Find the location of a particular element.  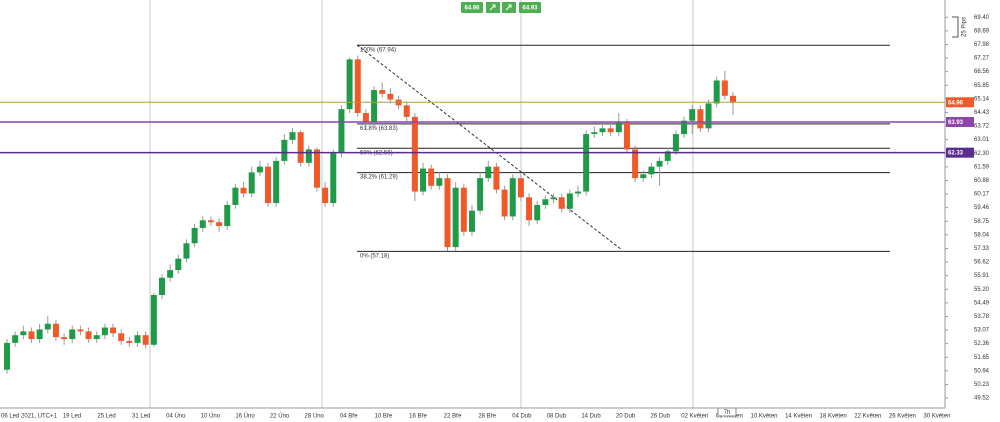

price-tag-label: 62.33 is located at coordinates (956, 154).